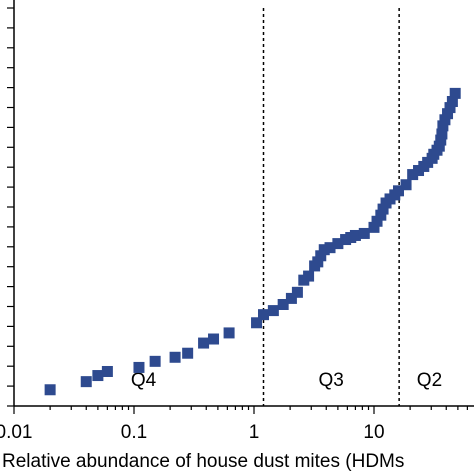  I want to click on x-tick-label: 0.01, so click(16, 432).